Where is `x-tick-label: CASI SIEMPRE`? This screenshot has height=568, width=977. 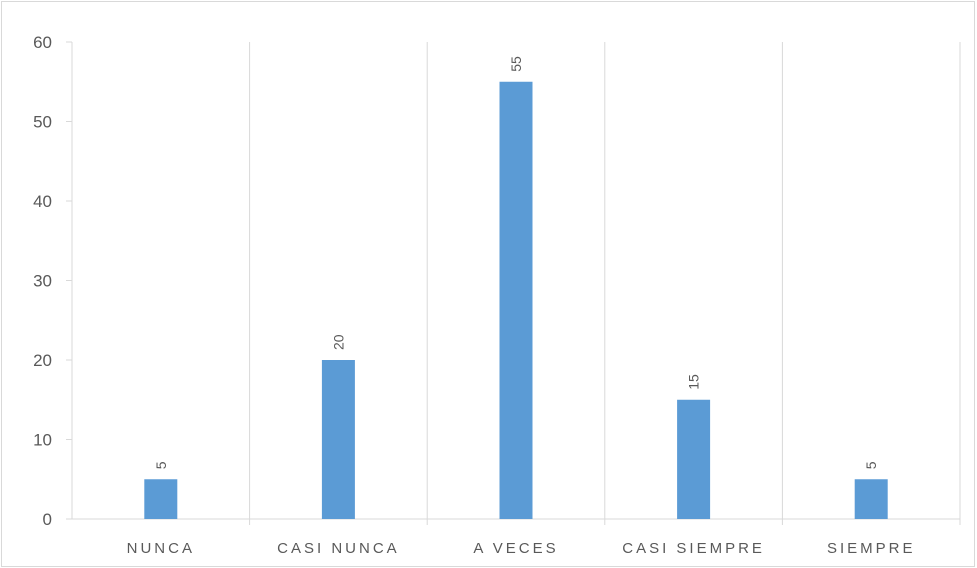 x-tick-label: CASI SIEMPRE is located at coordinates (693, 548).